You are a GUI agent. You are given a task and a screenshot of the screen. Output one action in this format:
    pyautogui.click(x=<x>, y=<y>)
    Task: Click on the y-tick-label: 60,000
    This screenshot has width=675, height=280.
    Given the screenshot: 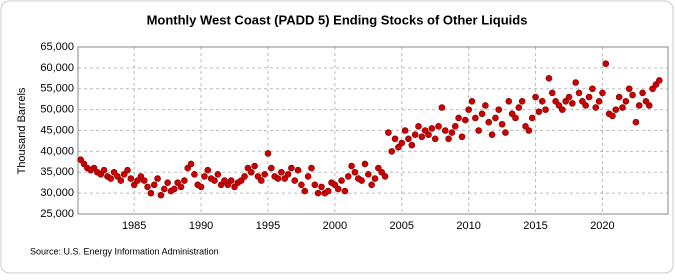 What is the action you would take?
    pyautogui.click(x=57, y=68)
    